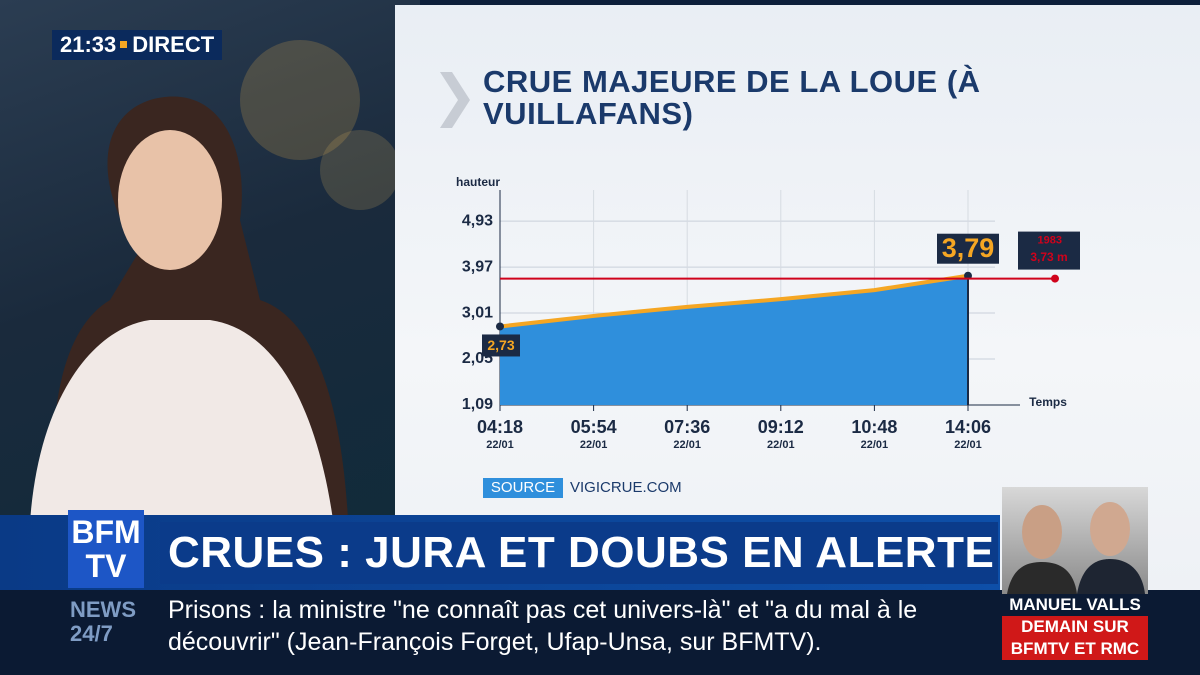  Describe the element at coordinates (106, 532) in the screenshot. I see `logo-line: BFM` at that location.